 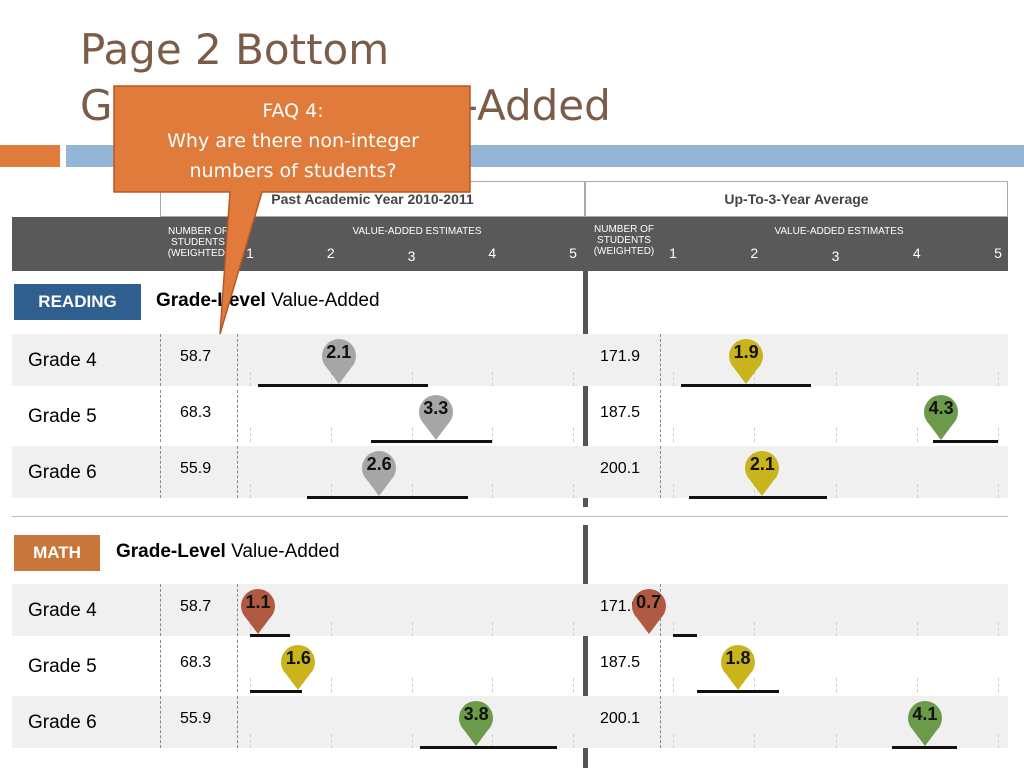 What do you see at coordinates (925, 714) in the screenshot?
I see `va-marker-value: 4.1` at bounding box center [925, 714].